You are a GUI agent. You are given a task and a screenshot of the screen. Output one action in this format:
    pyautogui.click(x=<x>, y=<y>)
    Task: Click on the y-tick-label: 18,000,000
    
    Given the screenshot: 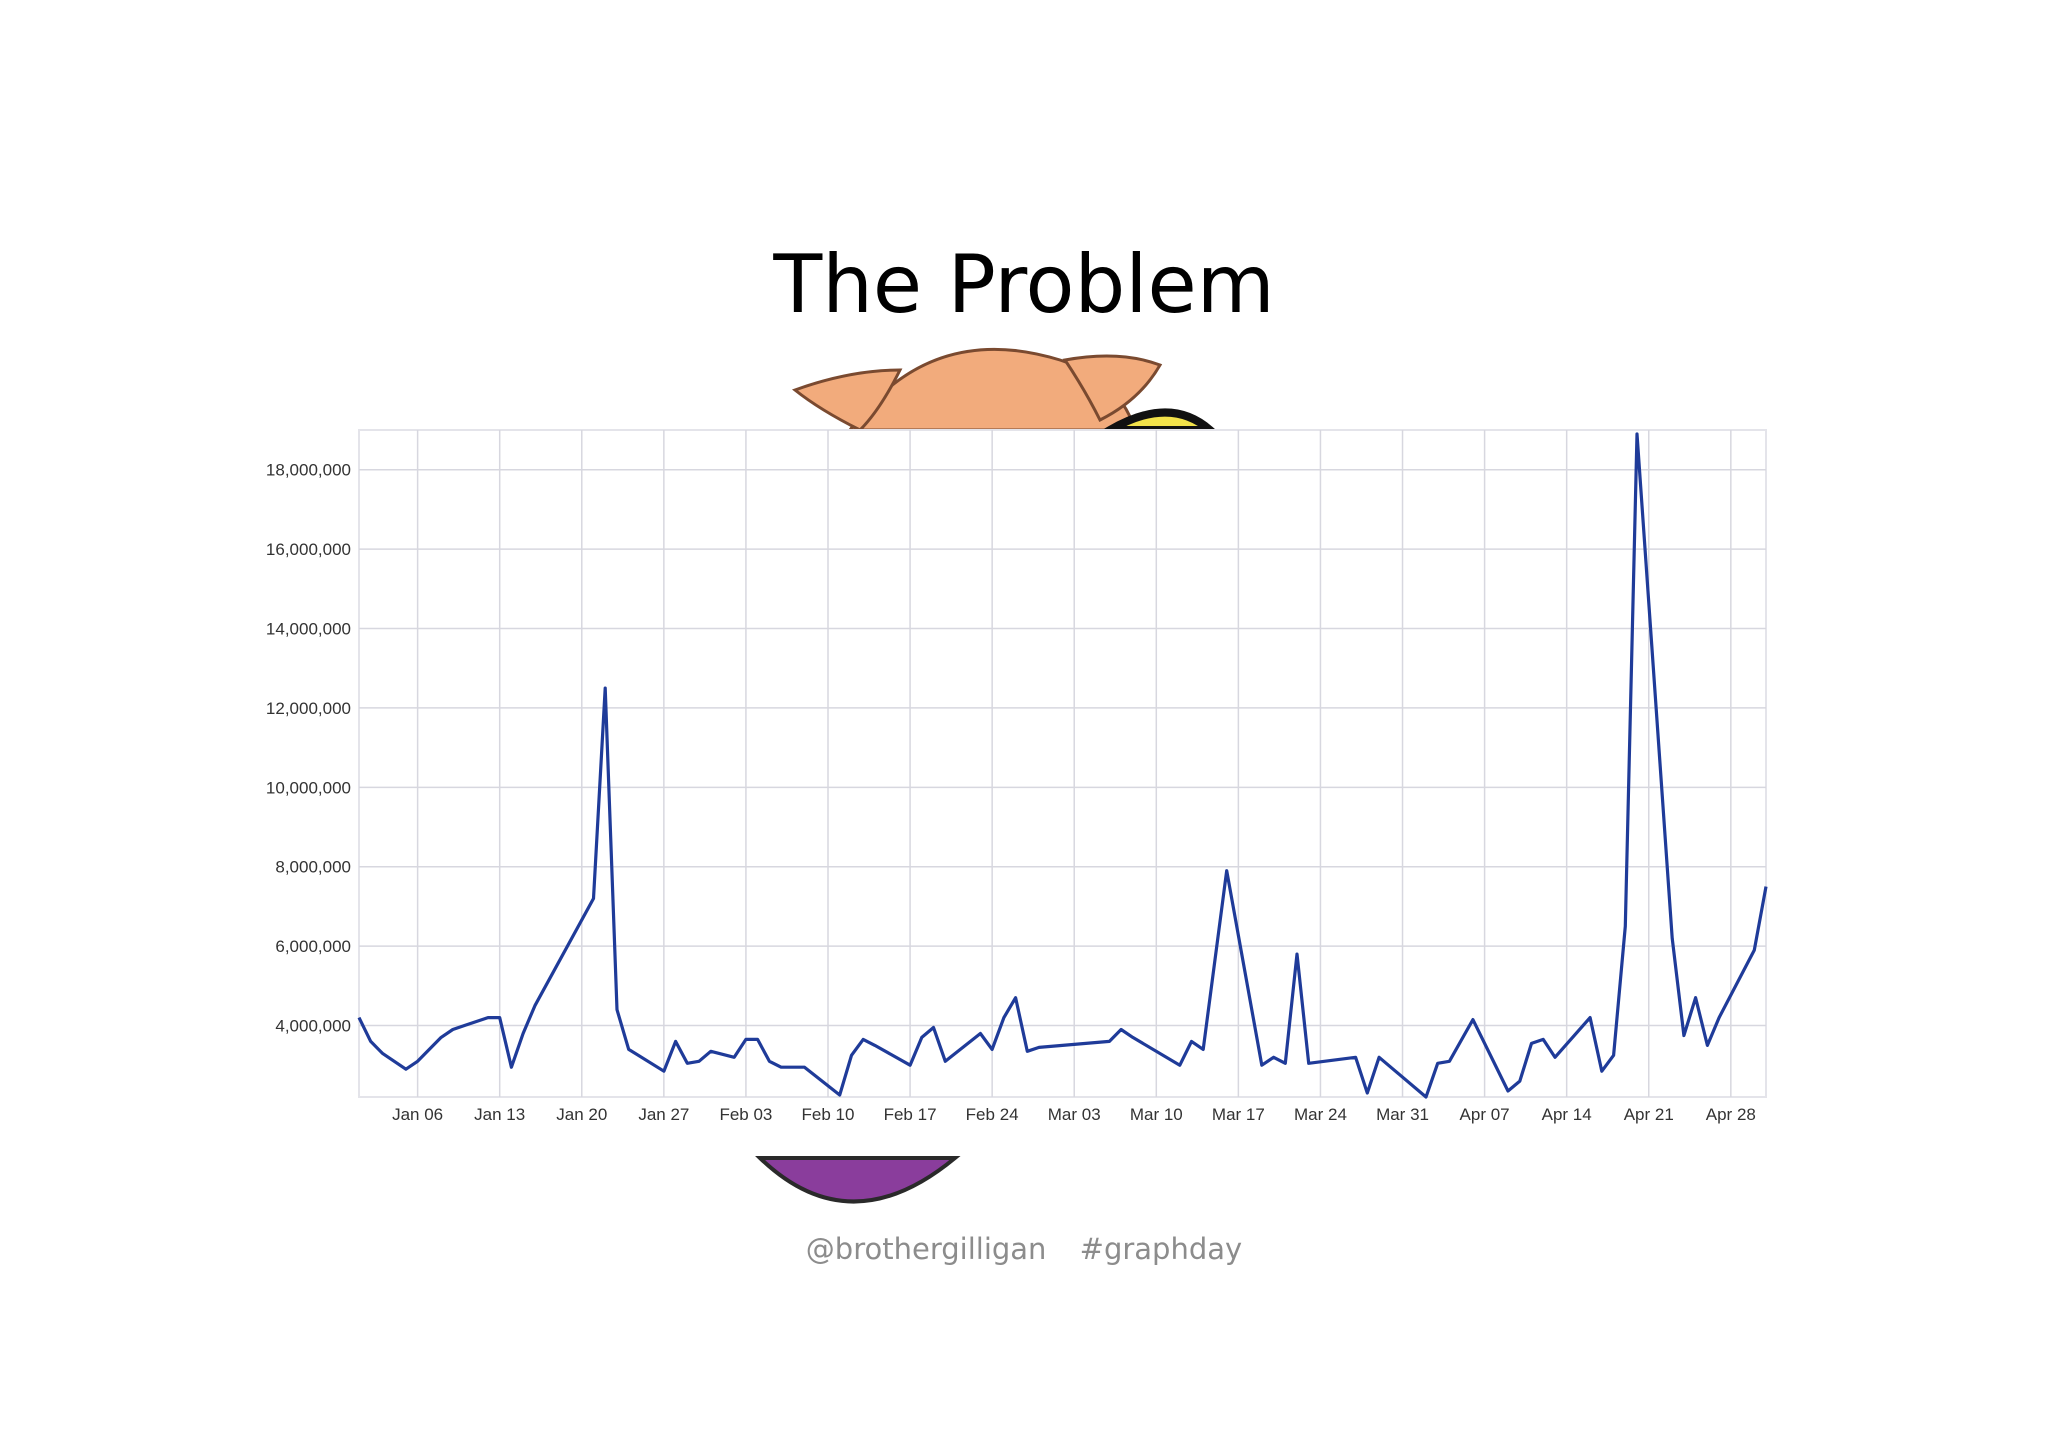 What is the action you would take?
    pyautogui.click(x=308, y=470)
    